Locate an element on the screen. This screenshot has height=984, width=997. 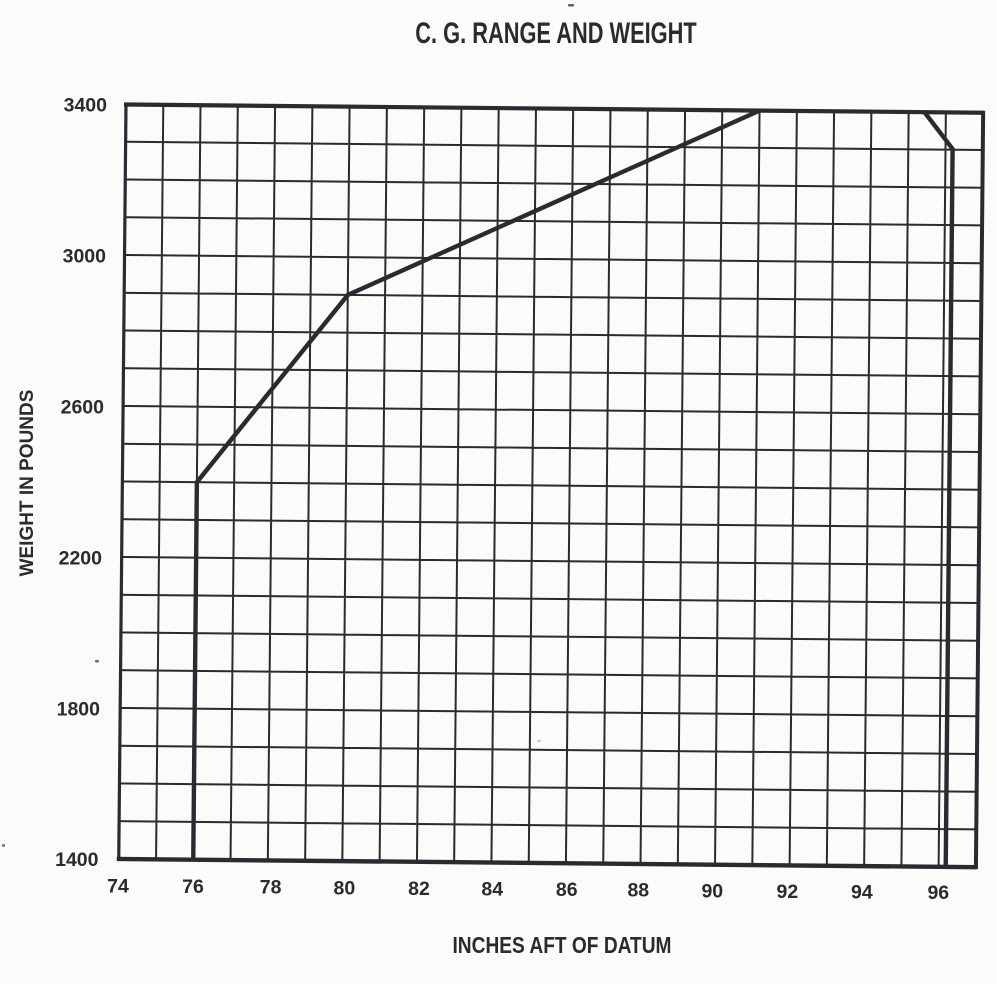
svg-text: 1400 is located at coordinates (77, 860).